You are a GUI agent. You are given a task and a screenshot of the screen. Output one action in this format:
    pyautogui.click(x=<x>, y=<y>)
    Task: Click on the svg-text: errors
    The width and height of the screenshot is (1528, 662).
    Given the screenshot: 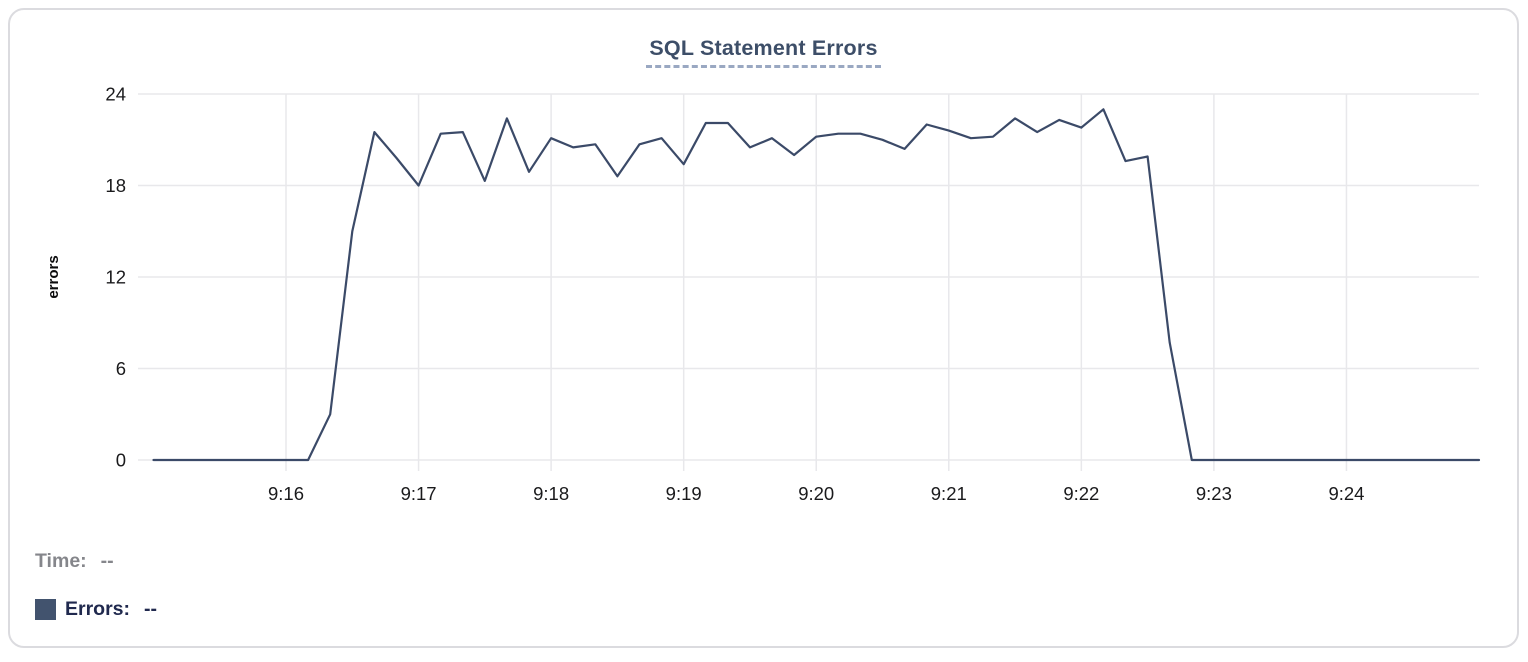 What is the action you would take?
    pyautogui.click(x=53, y=276)
    